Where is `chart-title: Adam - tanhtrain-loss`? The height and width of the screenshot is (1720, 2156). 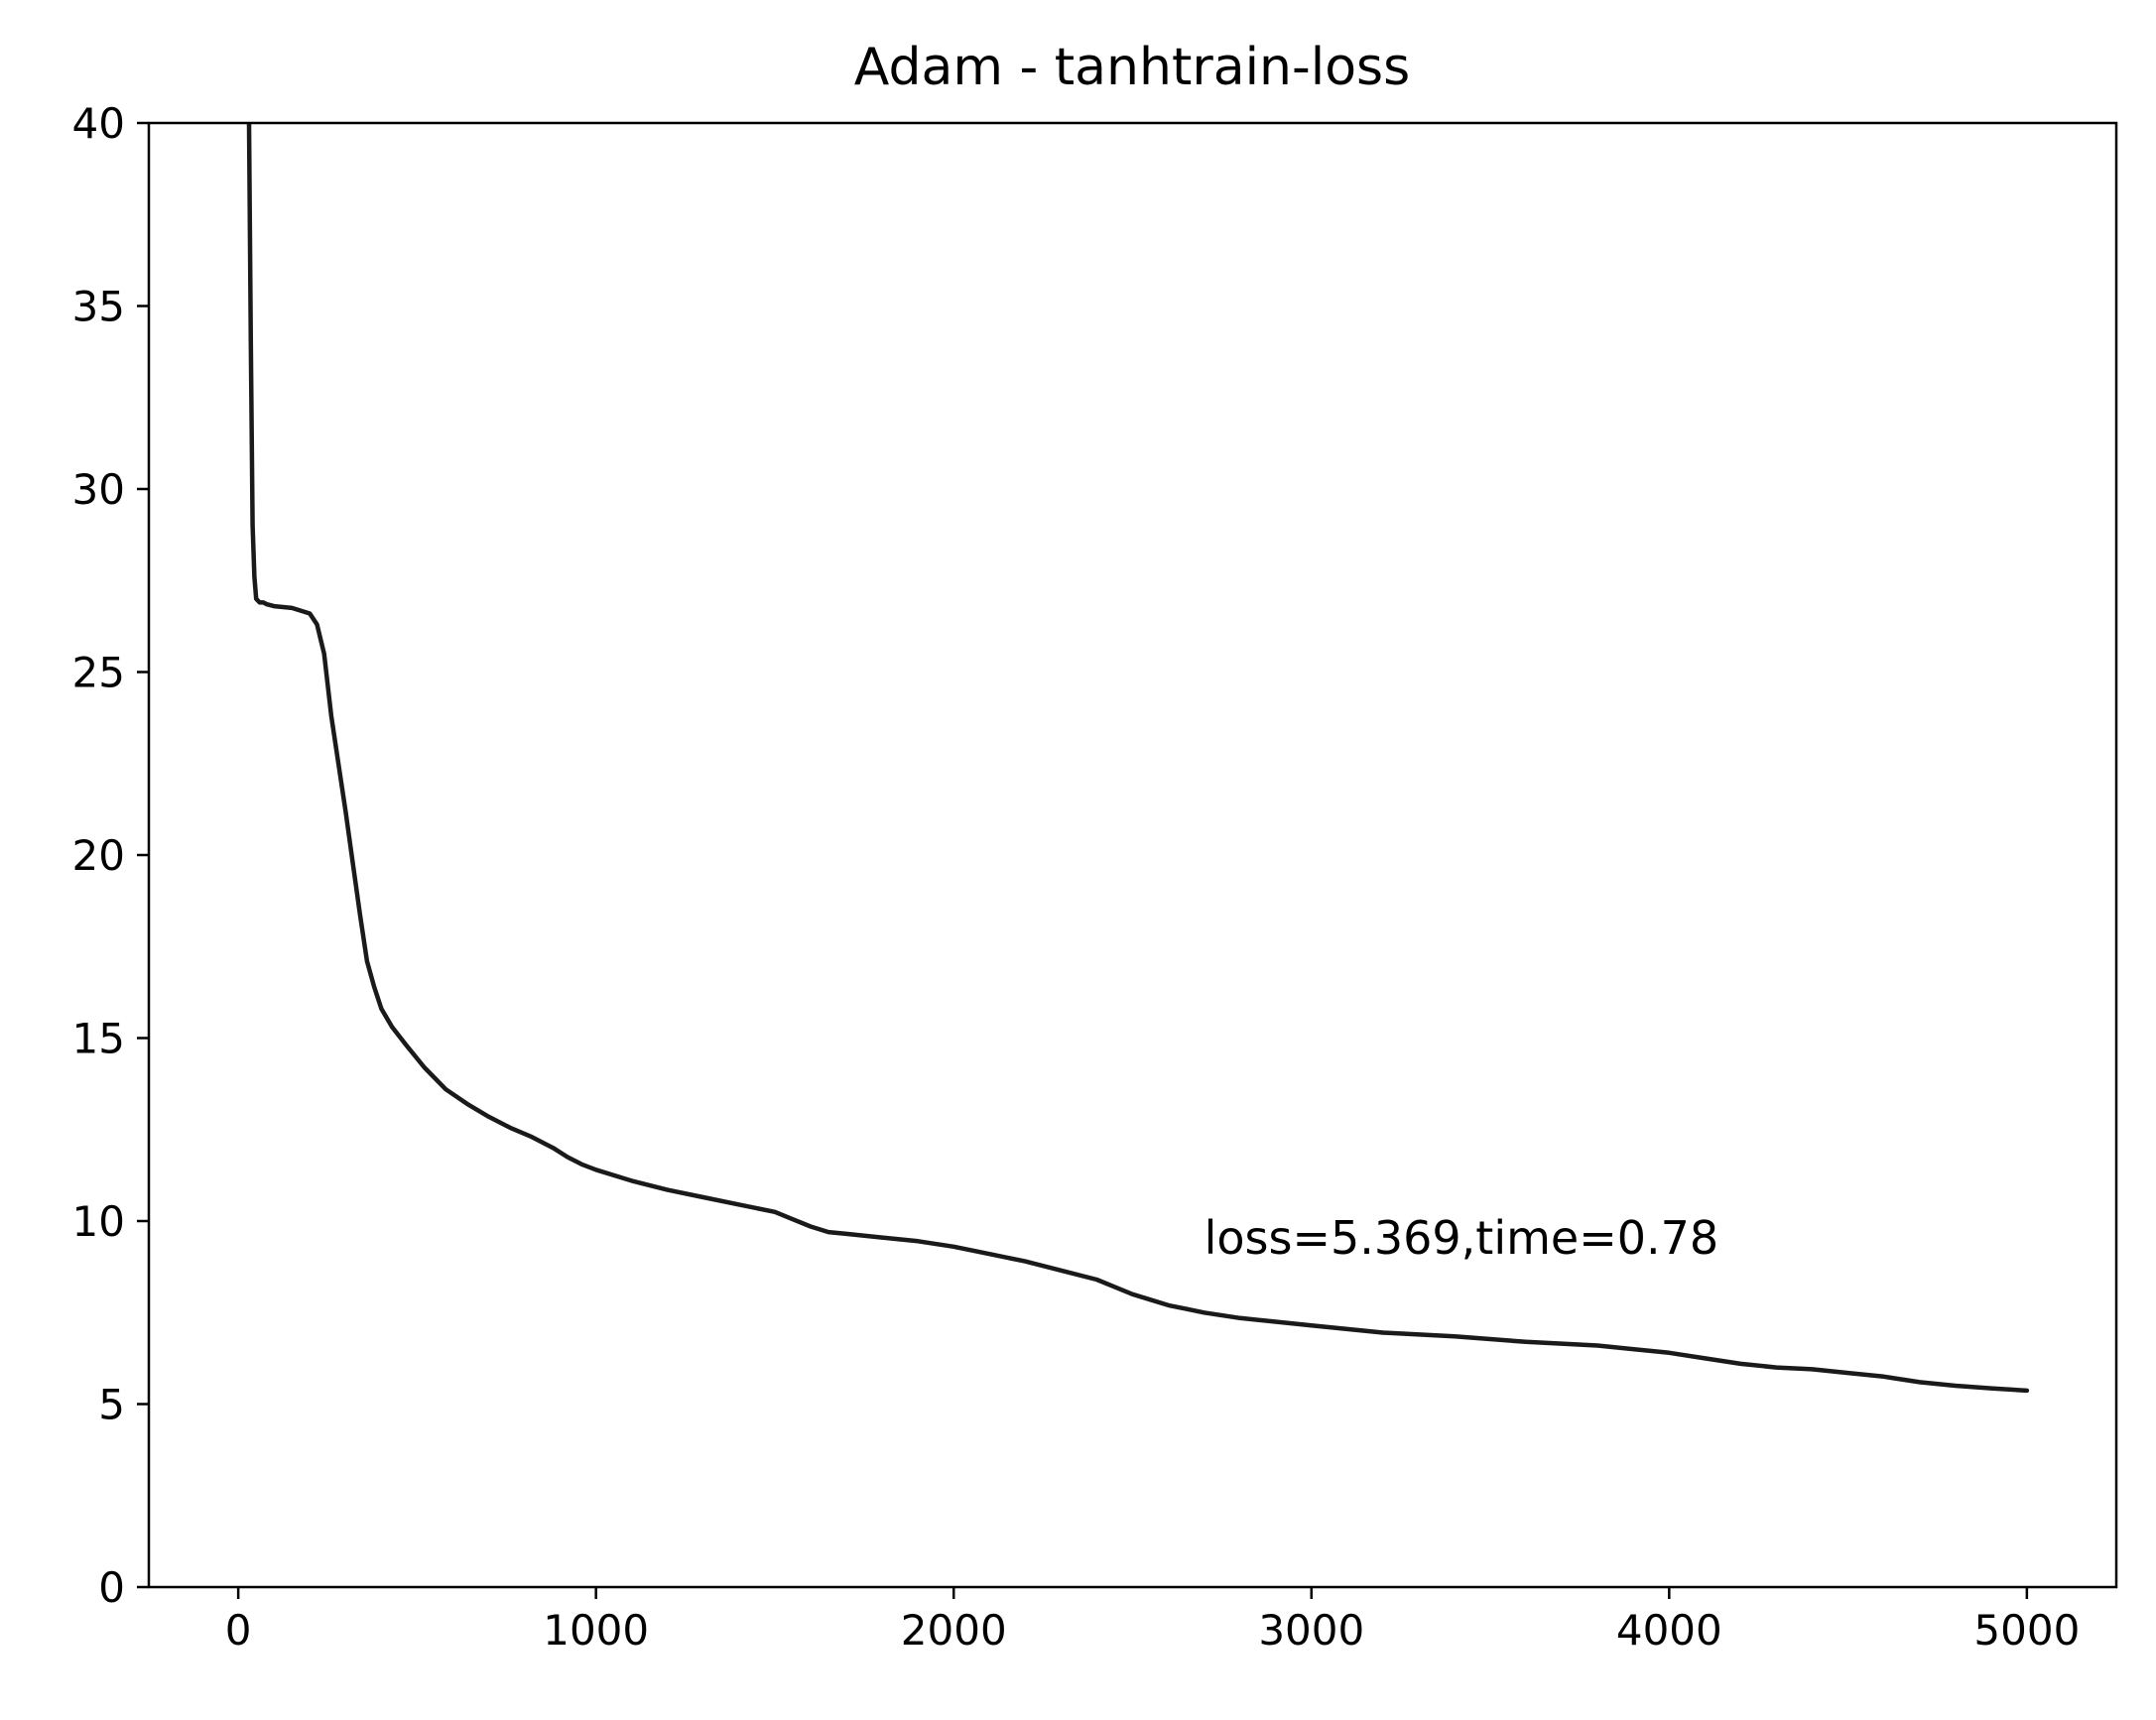 chart-title: Adam - tanhtrain-loss is located at coordinates (1132, 67).